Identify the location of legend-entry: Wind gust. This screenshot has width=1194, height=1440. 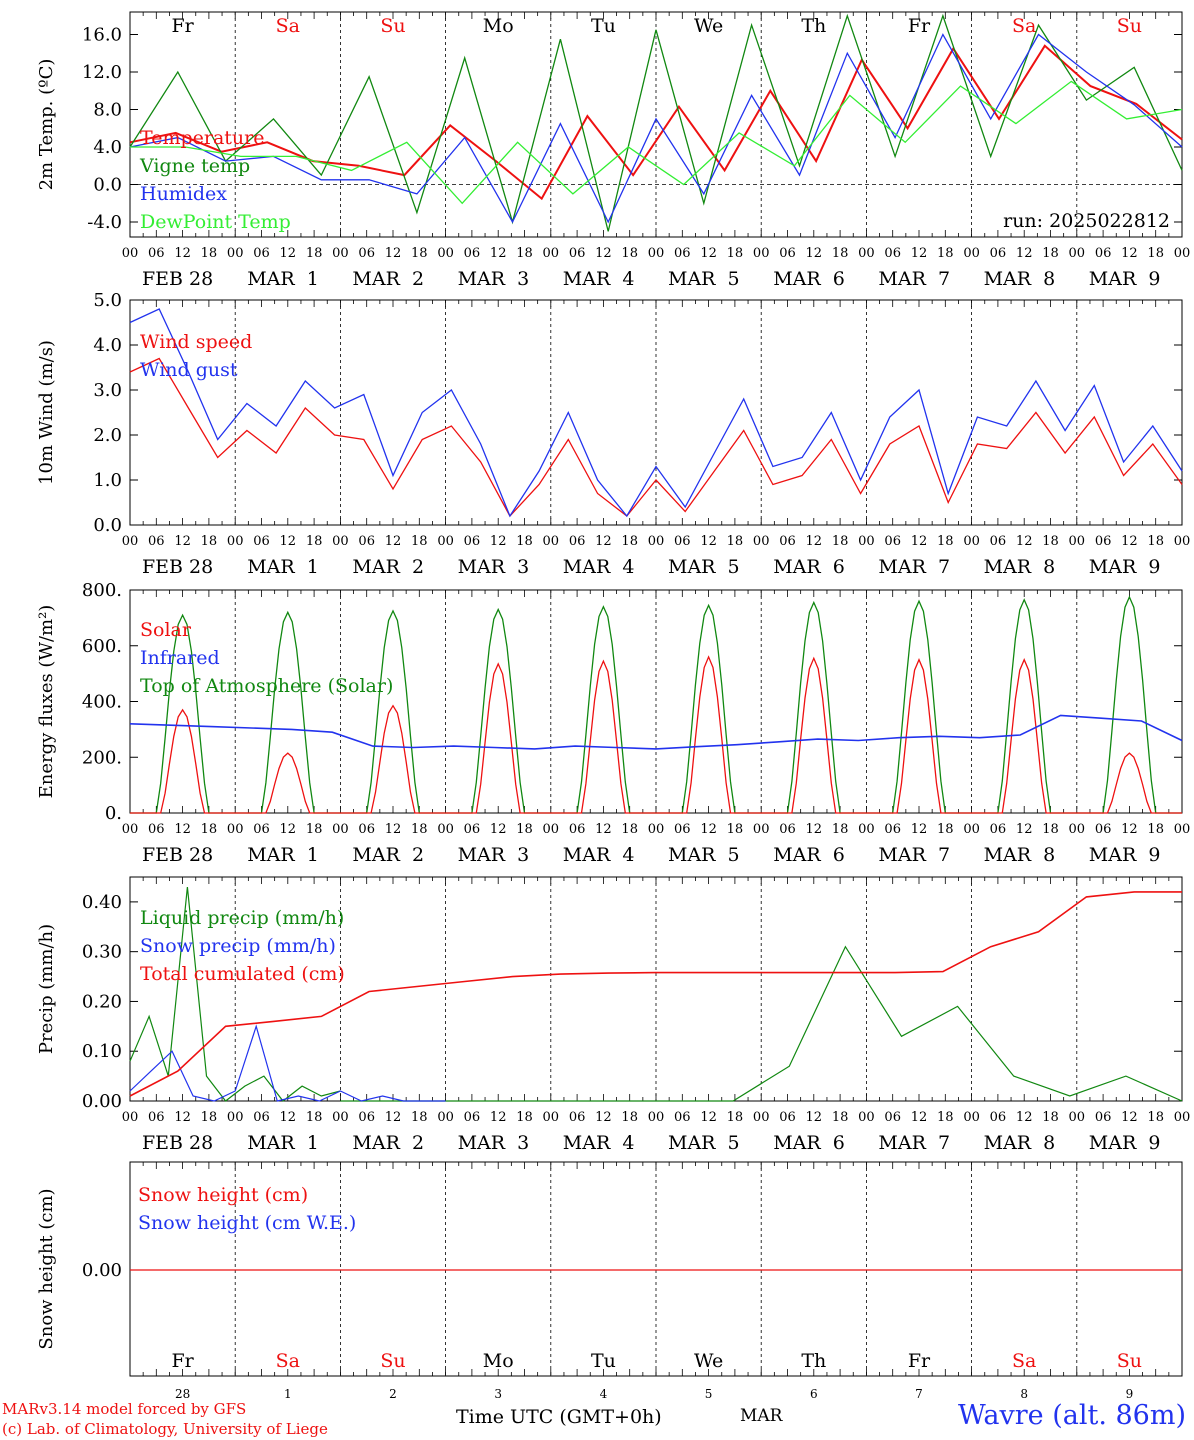
(189, 370).